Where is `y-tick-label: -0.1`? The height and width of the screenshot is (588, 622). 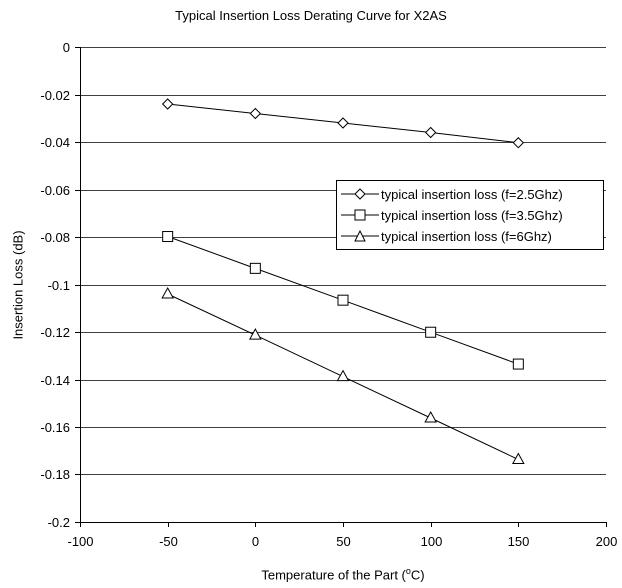 y-tick-label: -0.1 is located at coordinates (59, 285).